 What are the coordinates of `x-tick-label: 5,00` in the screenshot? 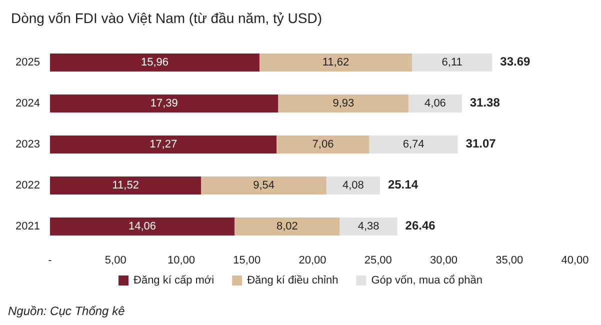 It's located at (115, 260).